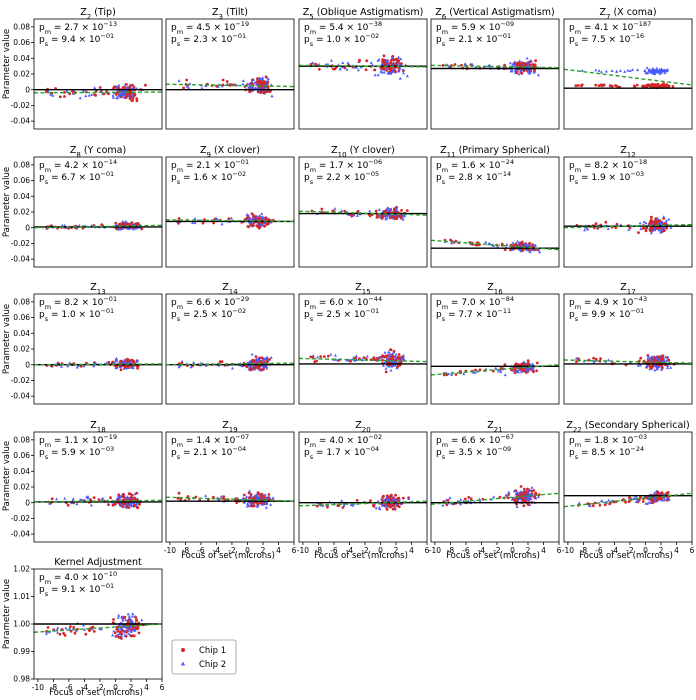 This screenshot has height=700, width=696. I want to click on pm-value: pm = 1.7 × 10−06, so click(343, 166).